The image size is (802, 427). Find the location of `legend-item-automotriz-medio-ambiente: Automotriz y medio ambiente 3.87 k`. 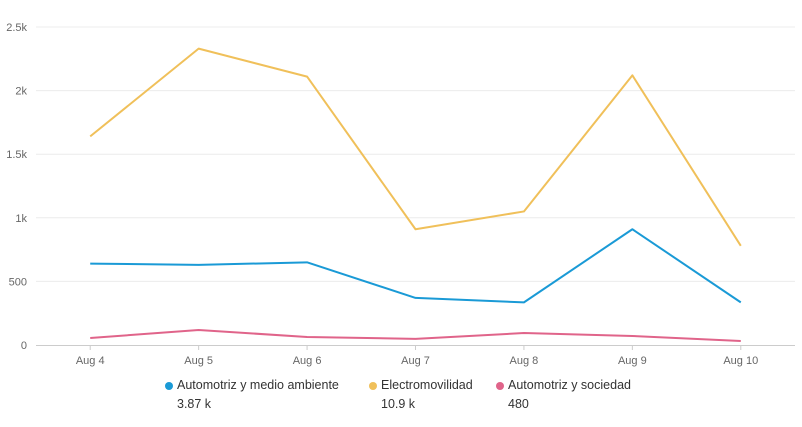

legend-item-automotriz-medio-ambiente: Automotriz y medio ambiente 3.87 k is located at coordinates (252, 395).